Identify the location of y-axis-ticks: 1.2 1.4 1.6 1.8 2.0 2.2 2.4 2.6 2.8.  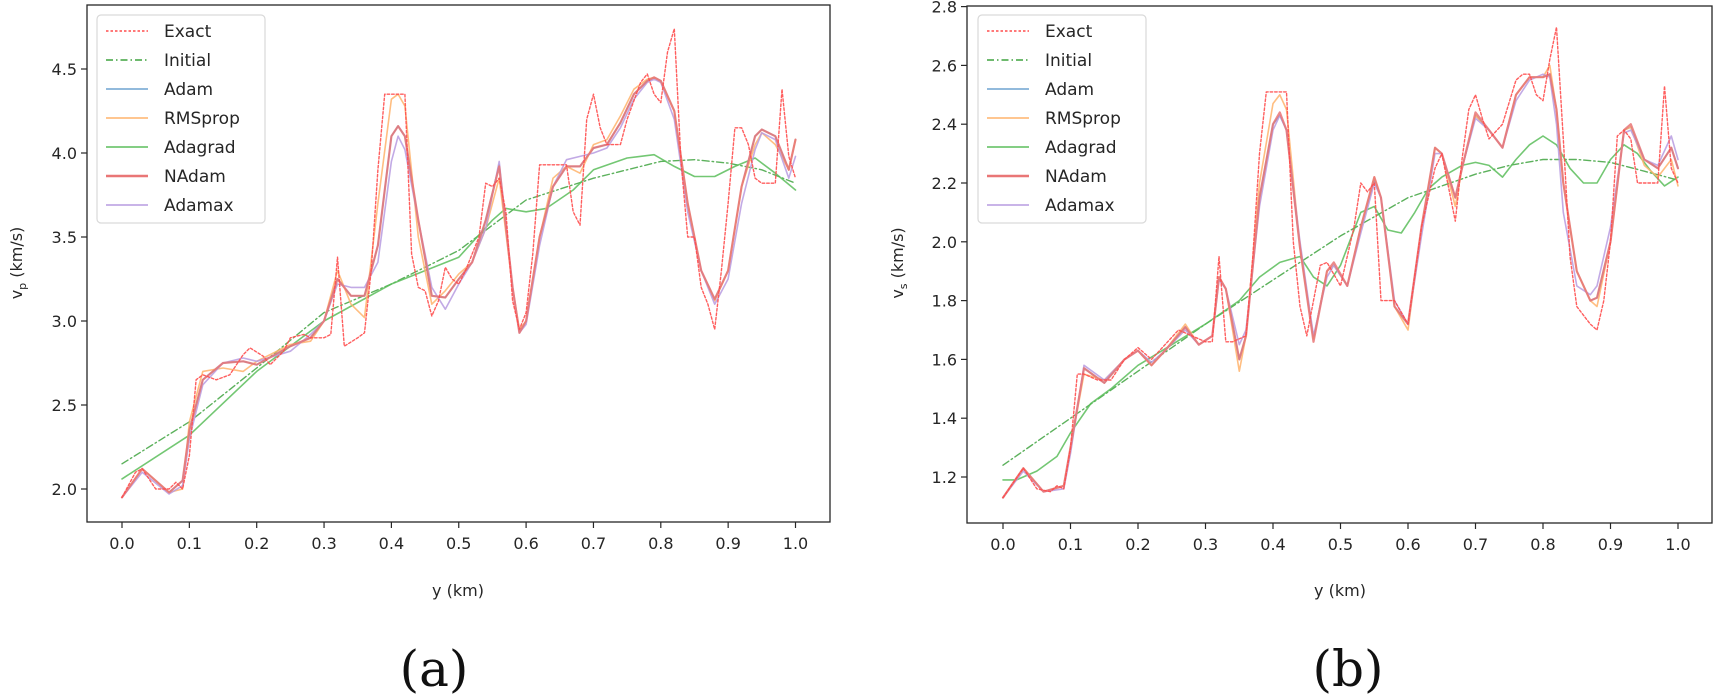
(949, 243).